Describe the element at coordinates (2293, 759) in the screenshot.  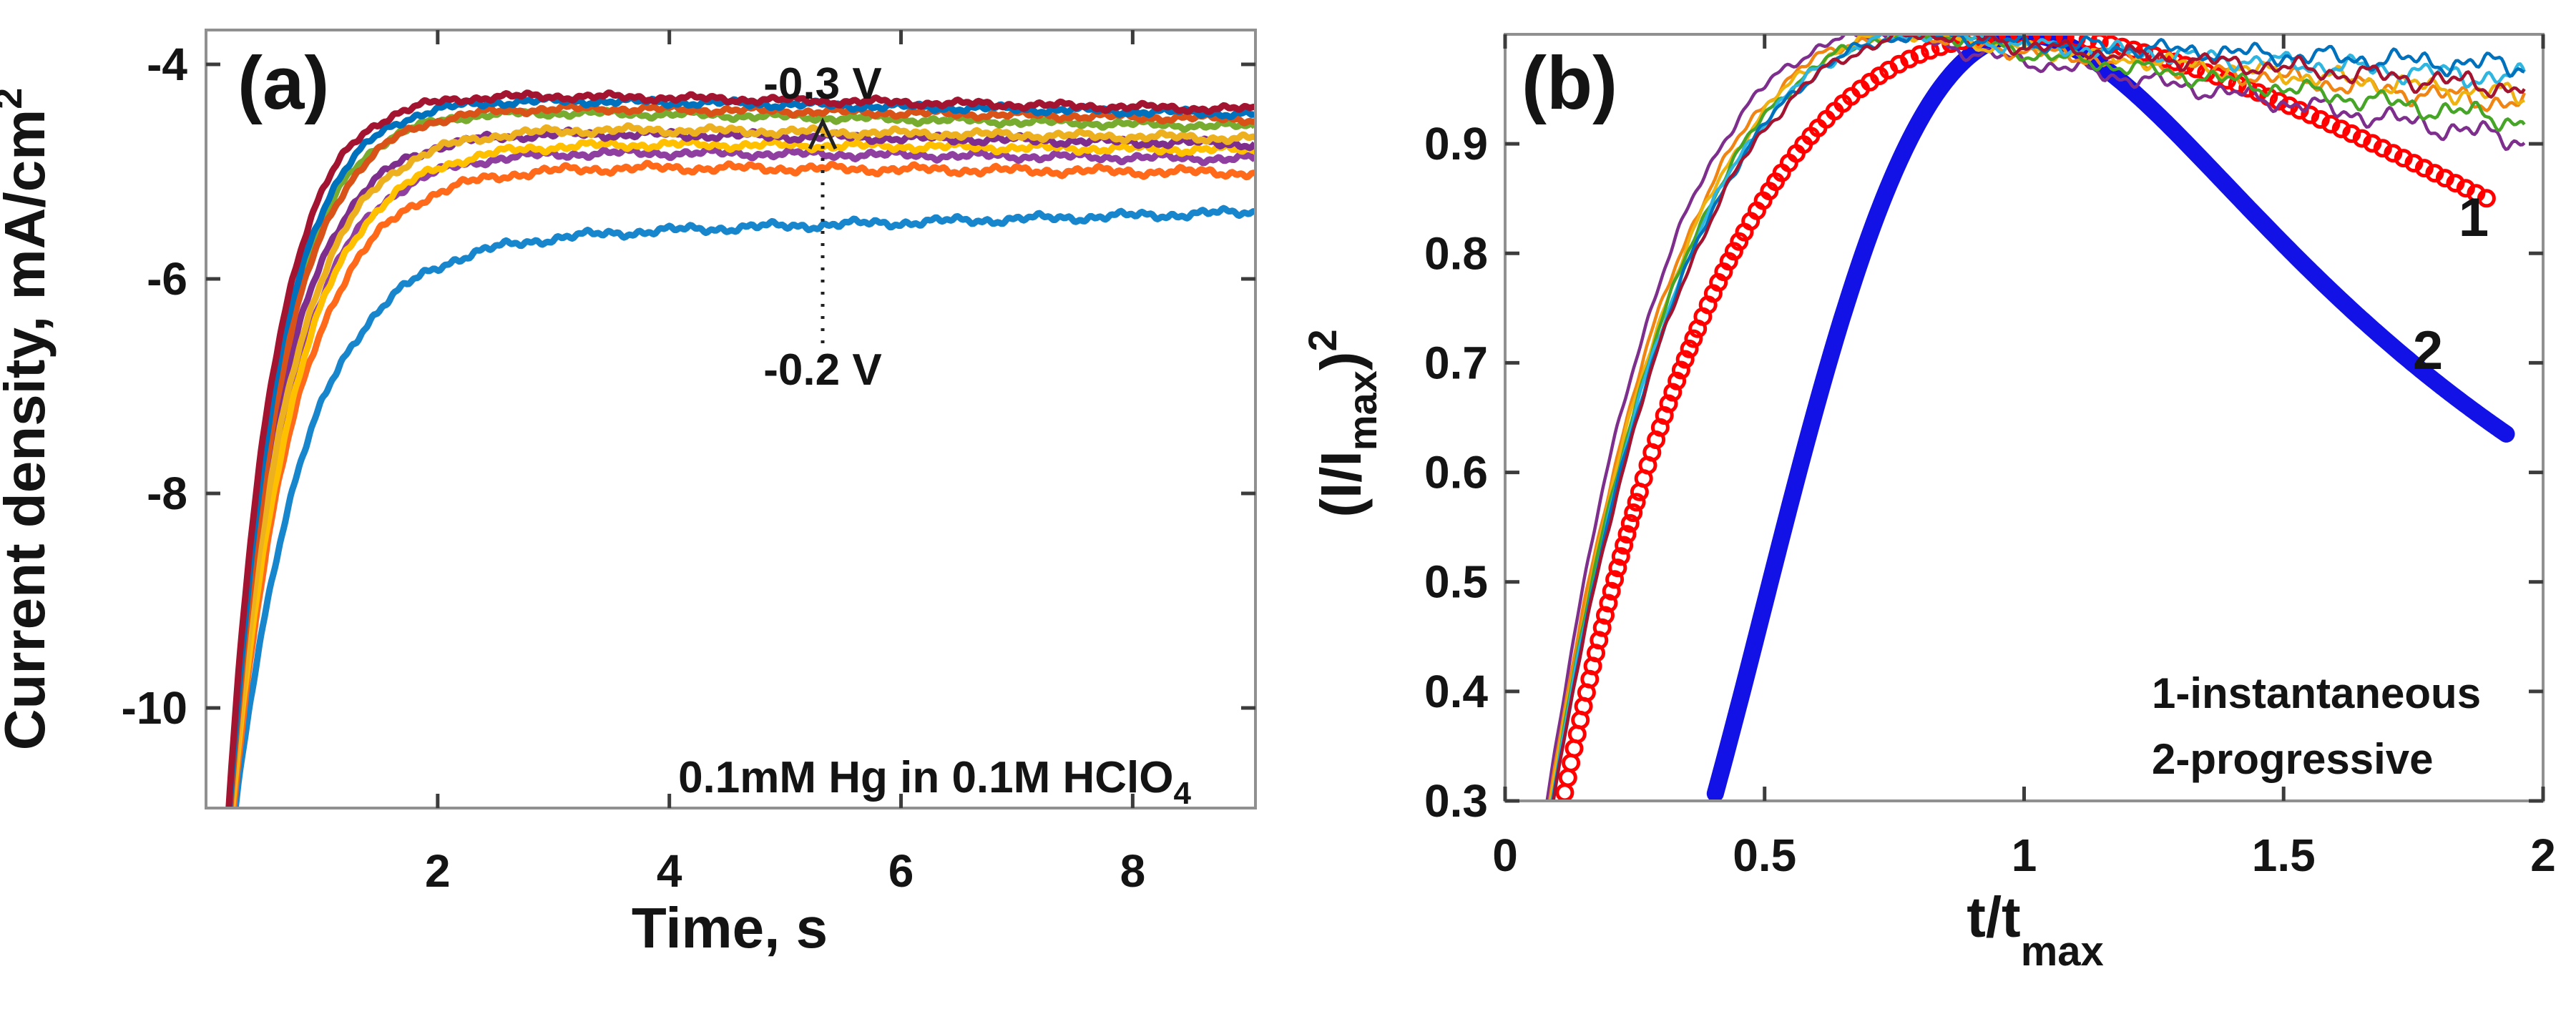
I see `legend-progressive: 2-progressive` at that location.